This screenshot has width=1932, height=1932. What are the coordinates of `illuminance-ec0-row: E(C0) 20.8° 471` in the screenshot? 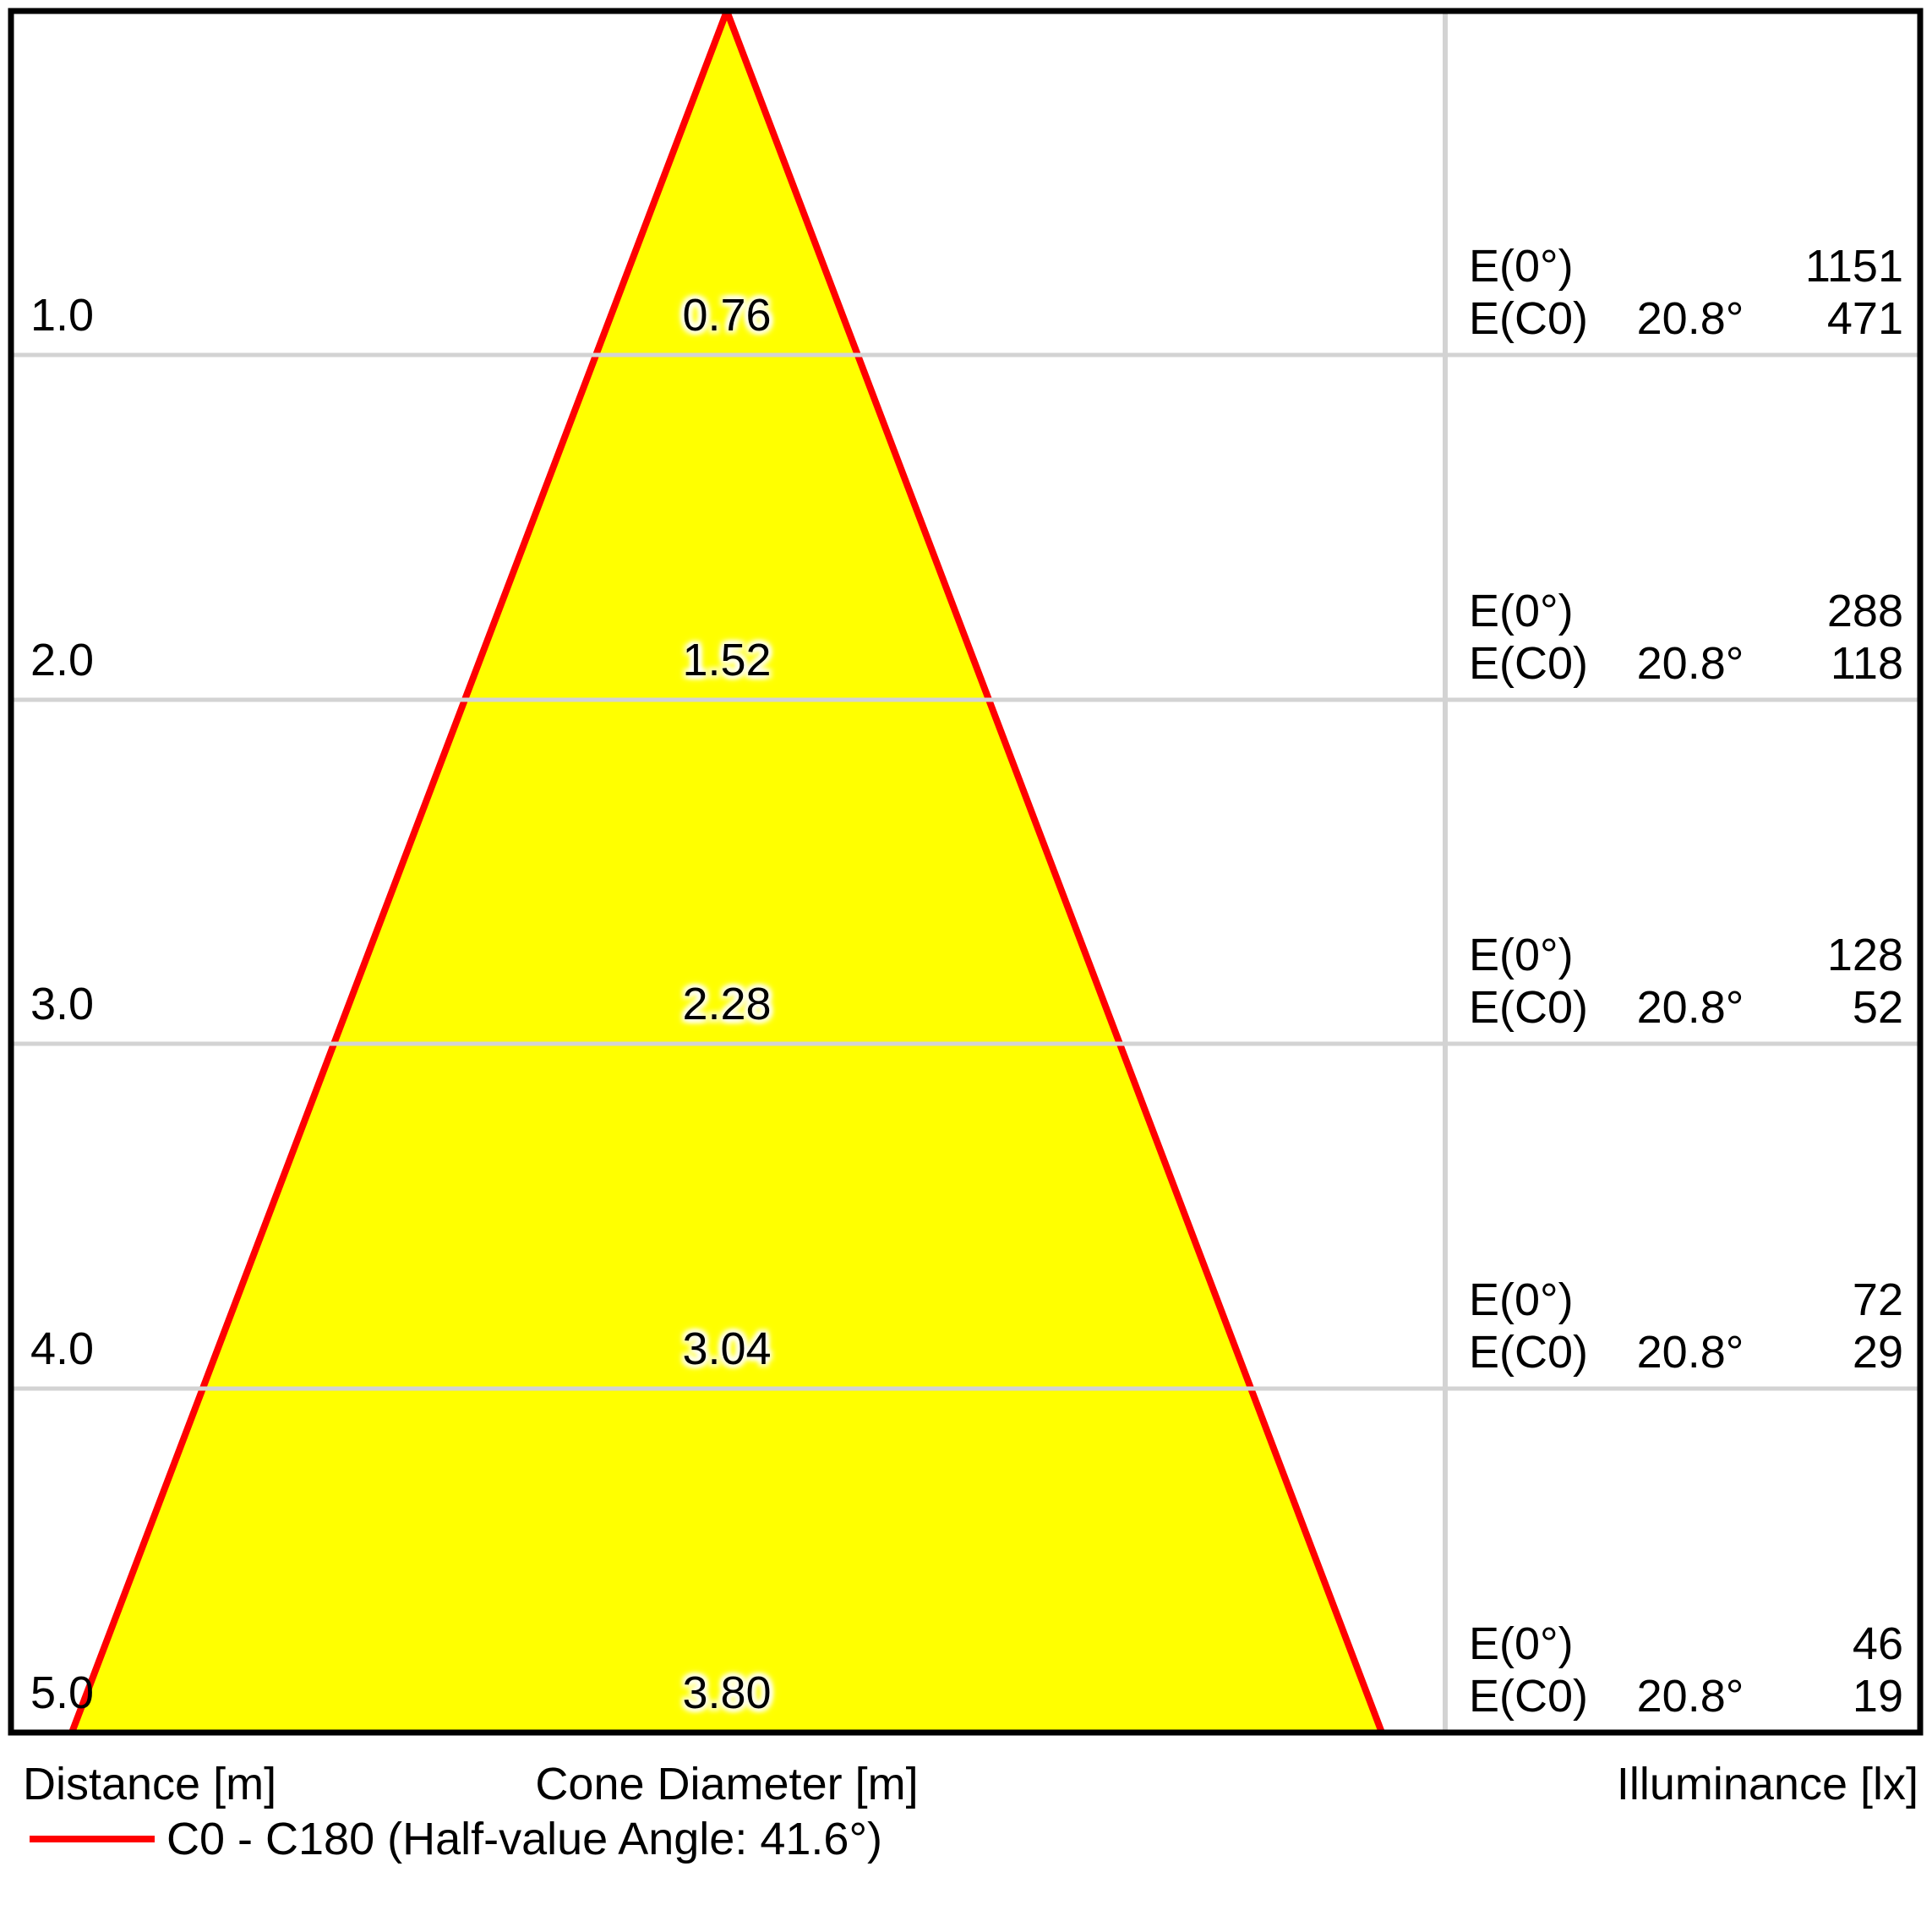 It's located at (1683, 318).